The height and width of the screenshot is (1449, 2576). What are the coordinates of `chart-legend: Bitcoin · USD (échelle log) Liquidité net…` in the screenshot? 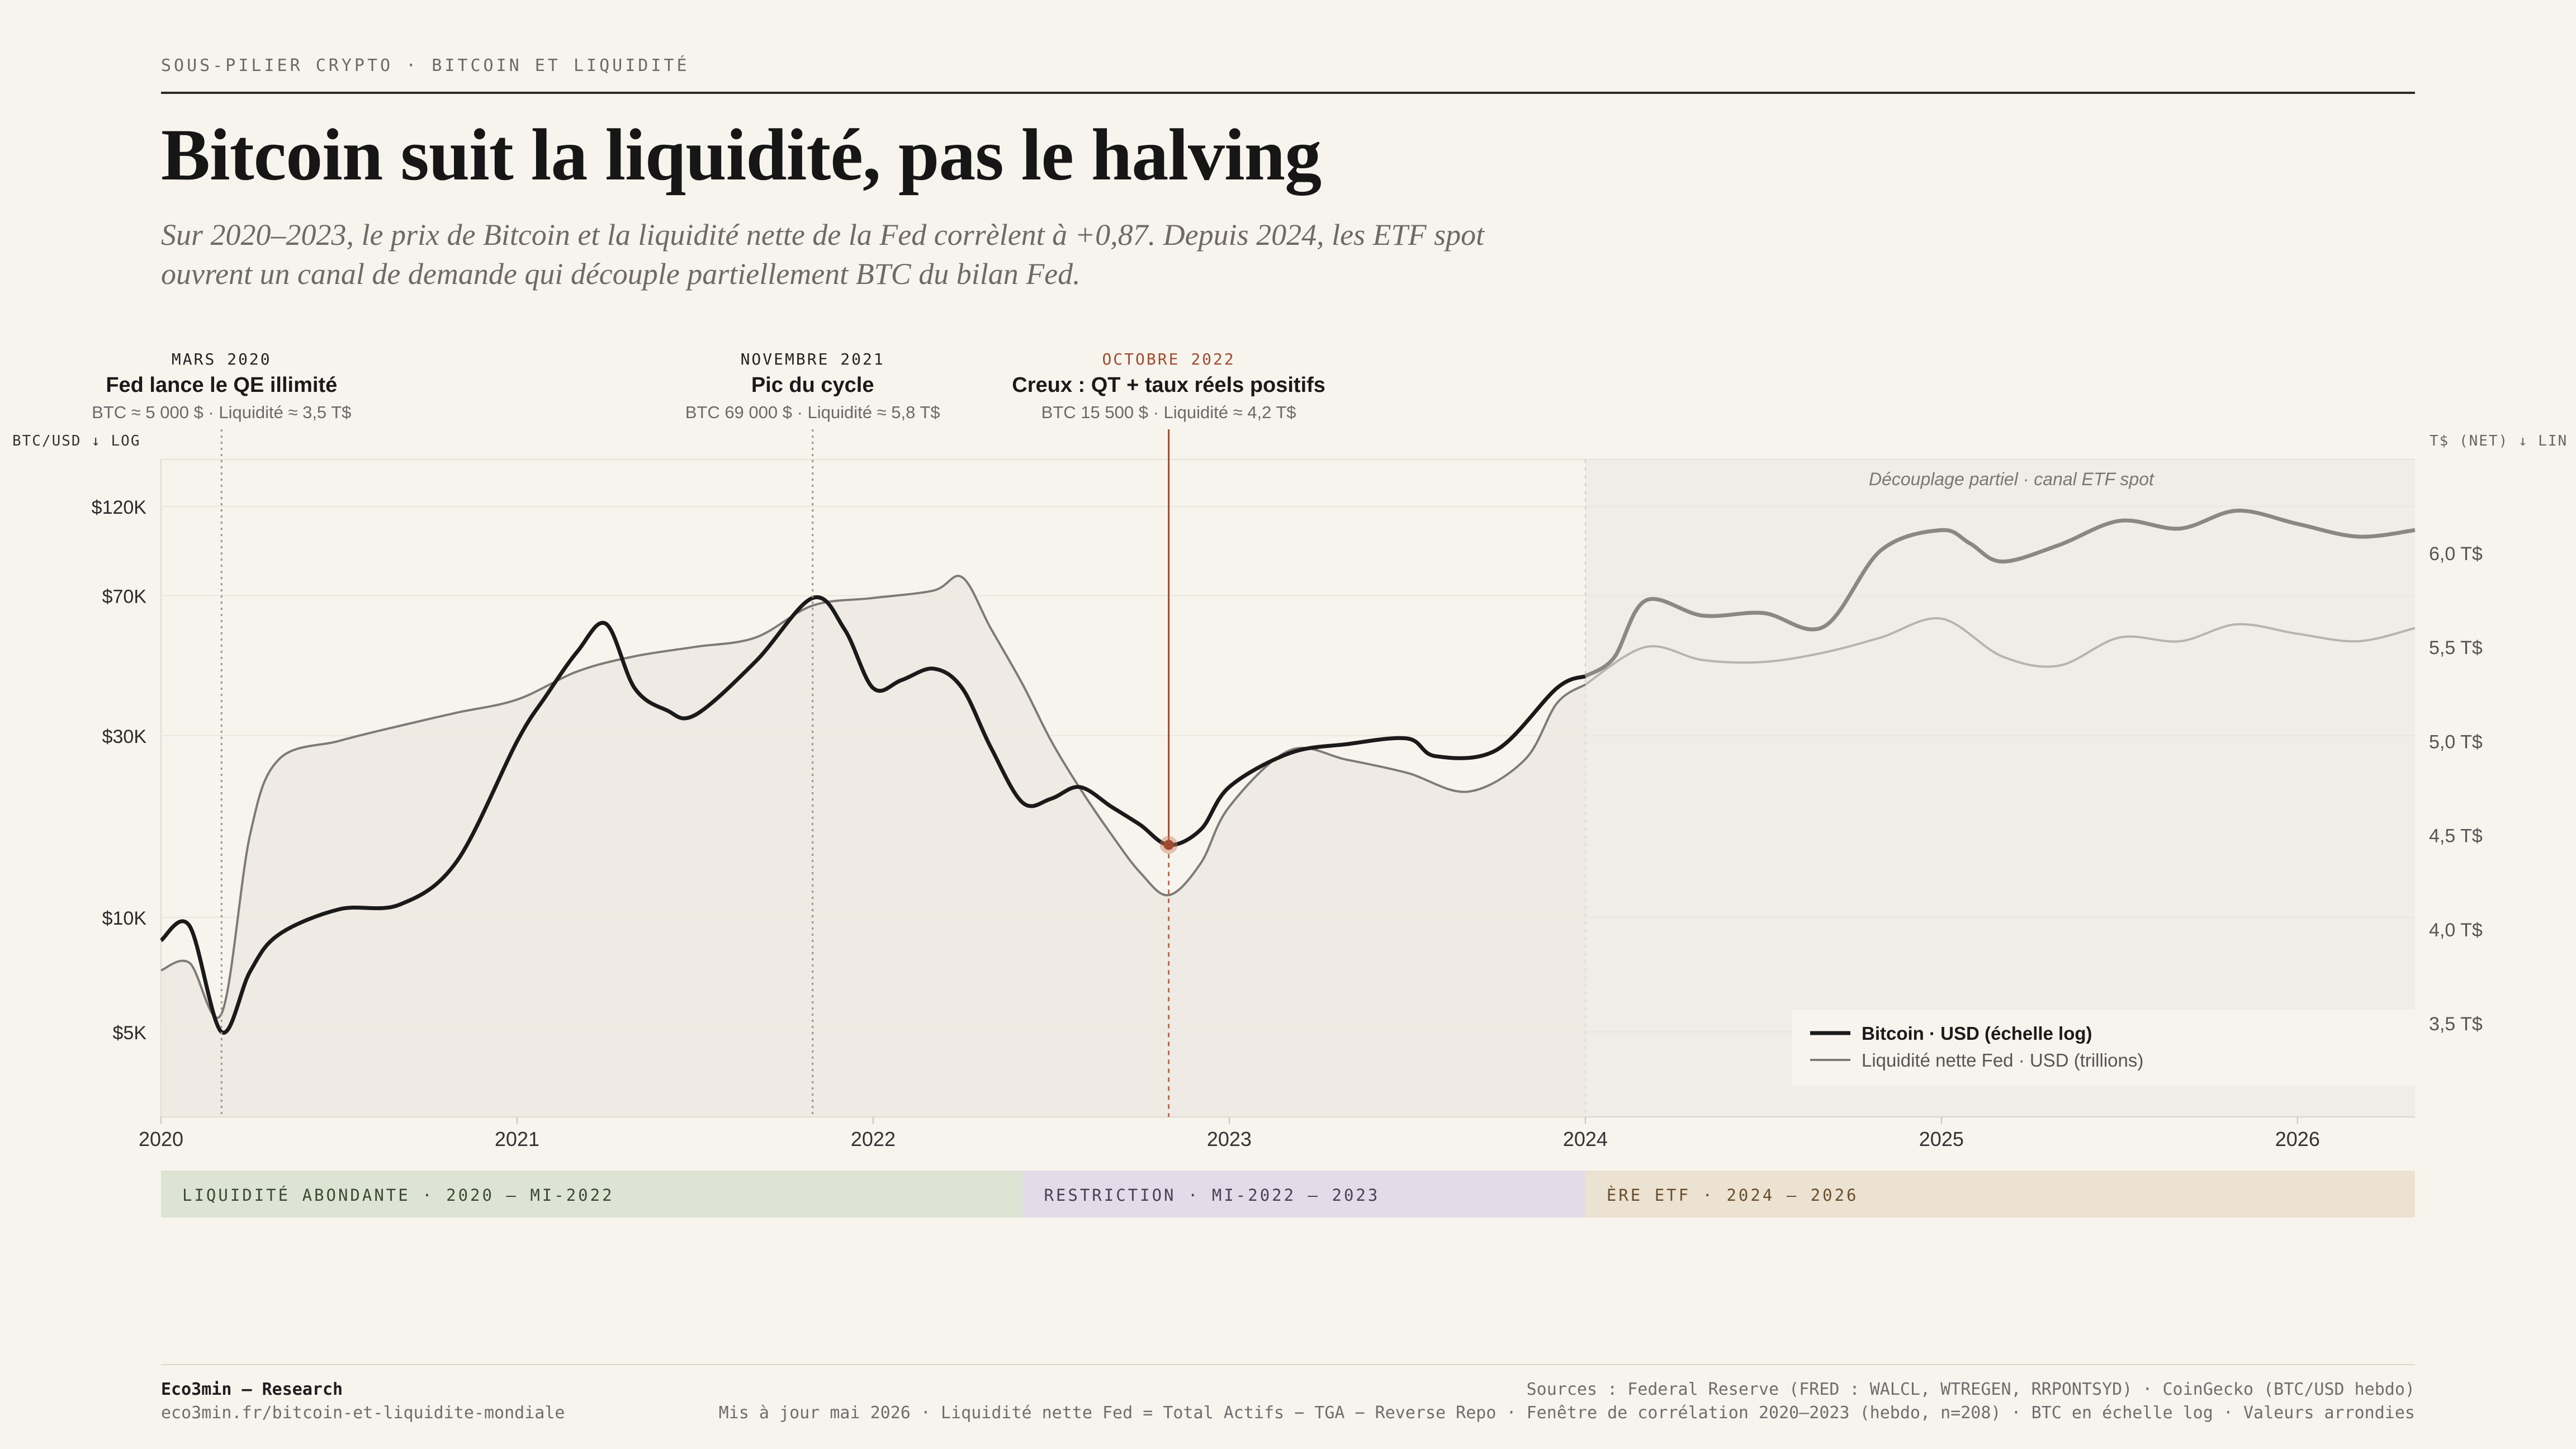 It's located at (2103, 1048).